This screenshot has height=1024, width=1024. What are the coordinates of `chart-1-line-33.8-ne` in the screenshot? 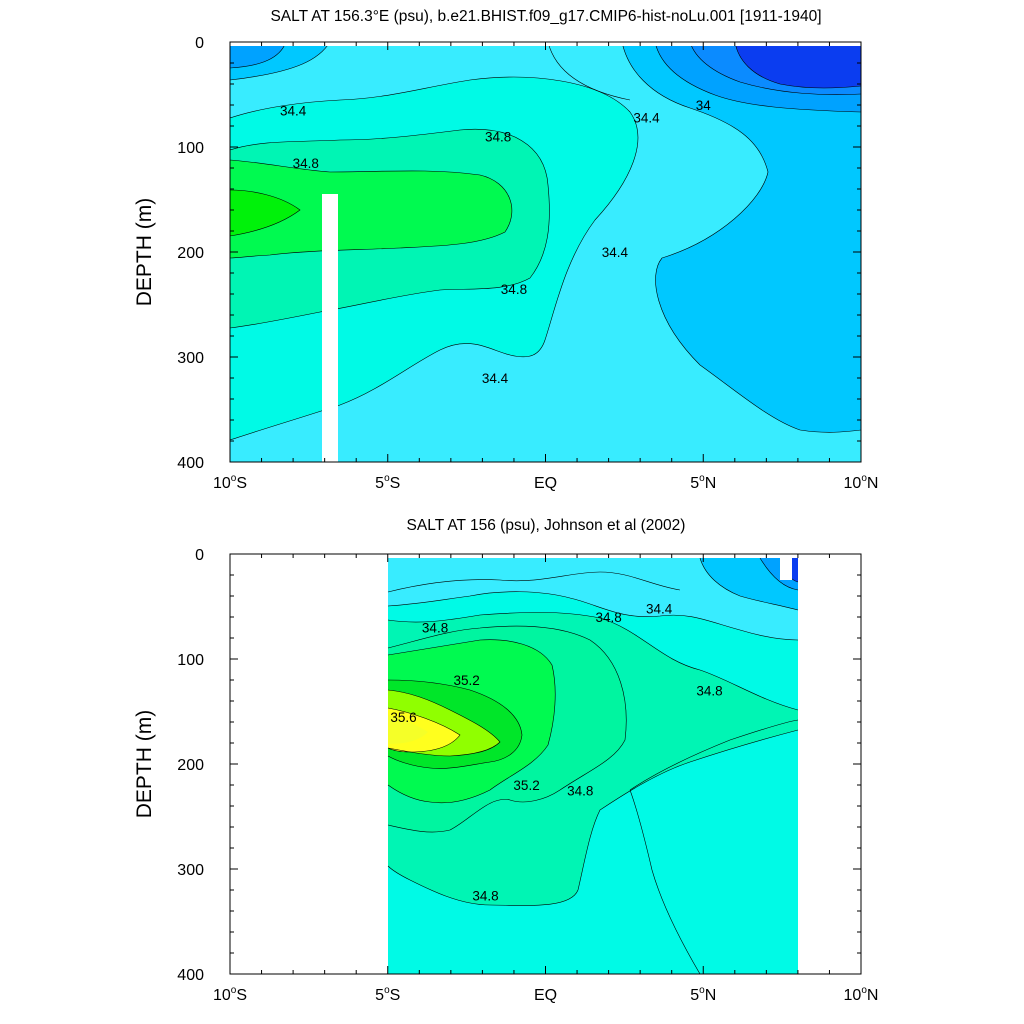 It's located at (797, 65).